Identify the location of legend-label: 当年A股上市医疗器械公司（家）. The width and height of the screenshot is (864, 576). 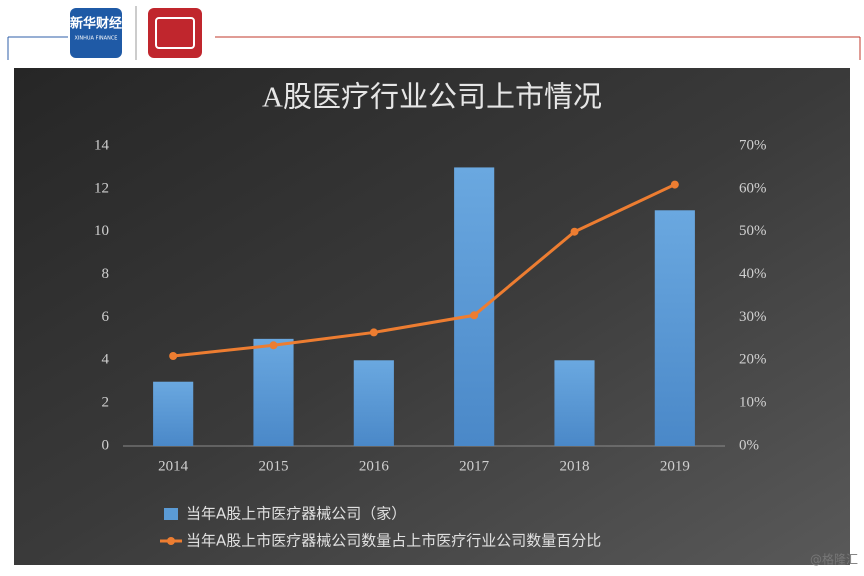
(296, 514).